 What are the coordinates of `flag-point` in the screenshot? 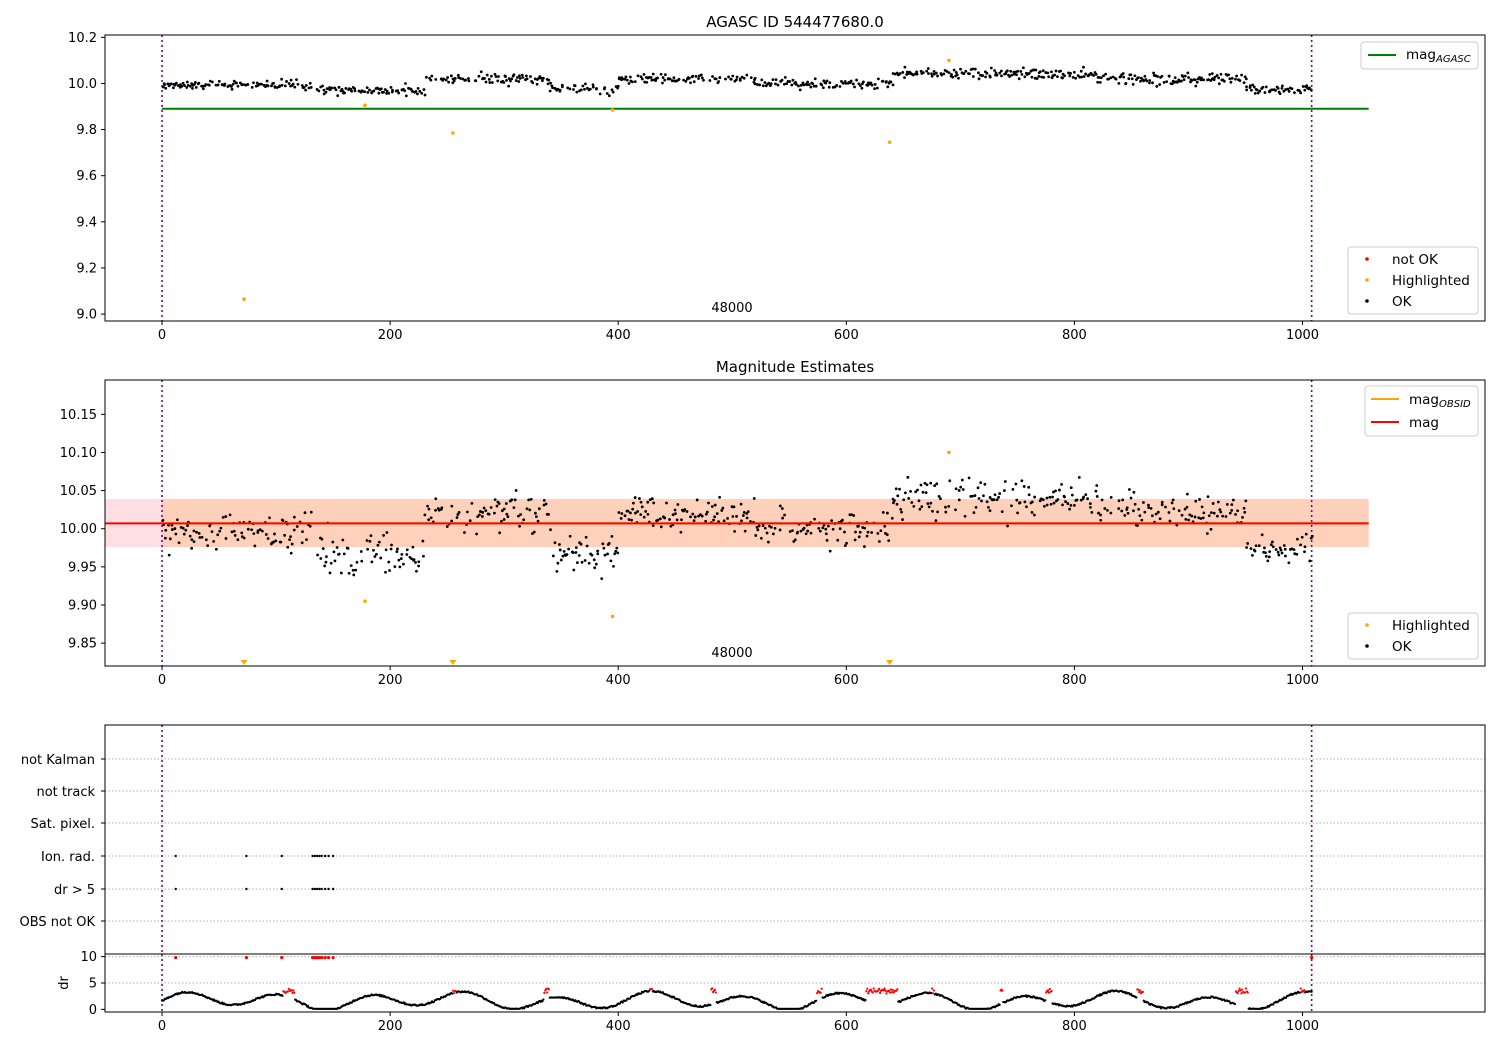 It's located at (246, 856).